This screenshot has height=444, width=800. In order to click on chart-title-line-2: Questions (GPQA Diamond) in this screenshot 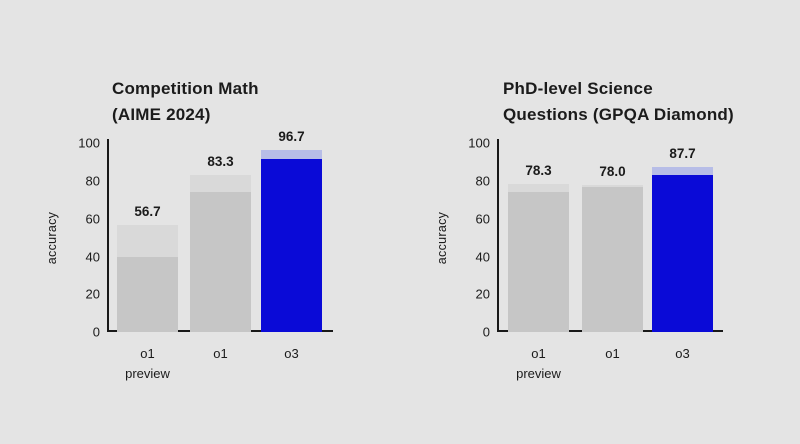, I will do `click(618, 114)`.